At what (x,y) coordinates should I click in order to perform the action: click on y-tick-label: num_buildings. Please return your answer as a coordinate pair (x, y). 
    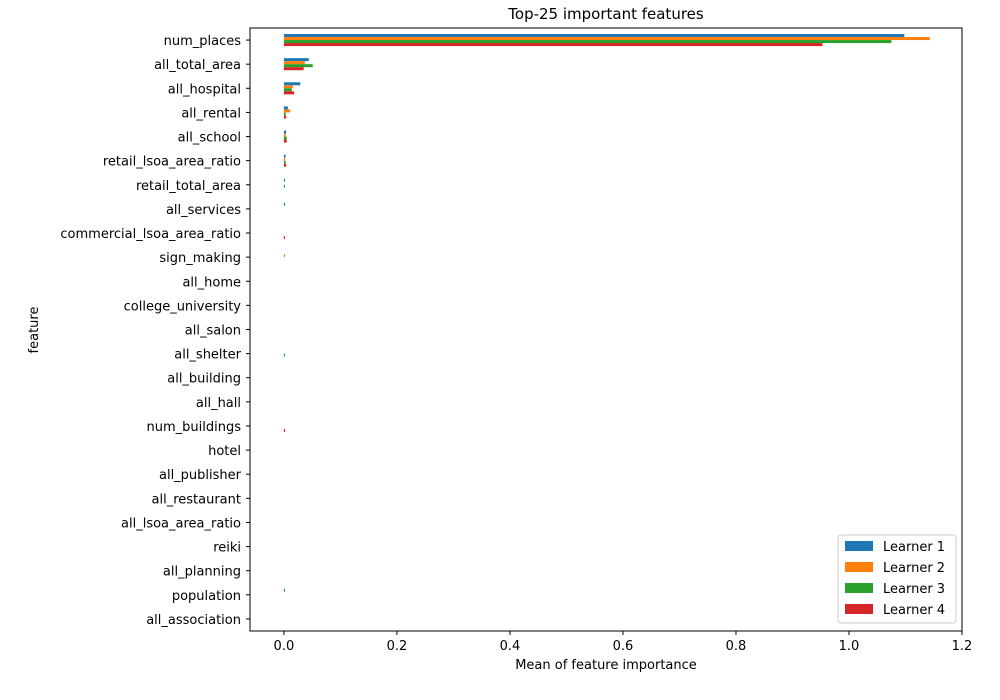
    Looking at the image, I should click on (194, 427).